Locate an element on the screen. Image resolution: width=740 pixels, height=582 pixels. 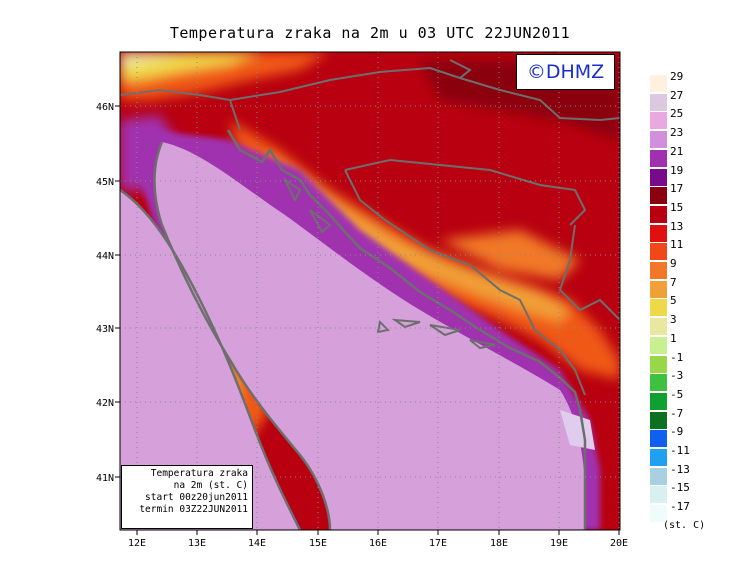
legend-level: -3 is located at coordinates (677, 376).